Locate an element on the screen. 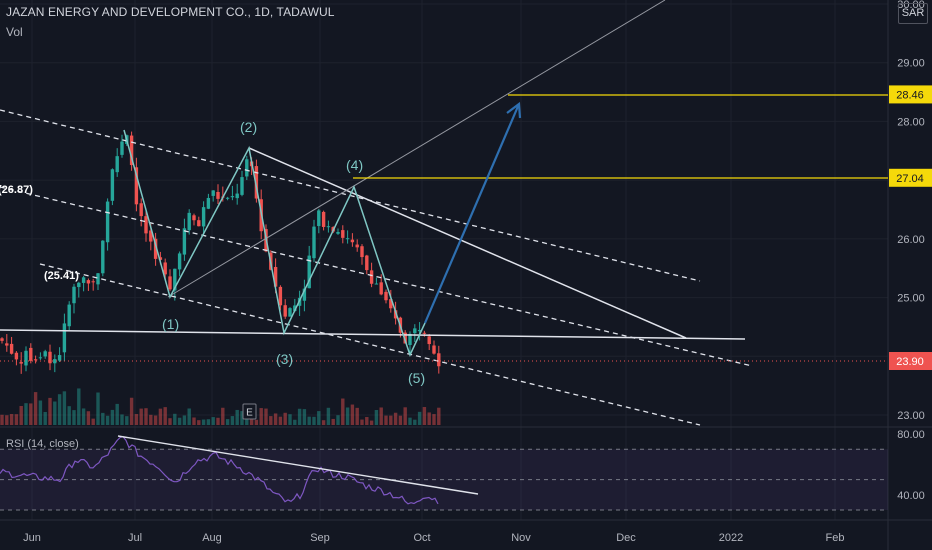  time-axis: Jun Jul Aug Sep Oct Nov Dec 2022 Feb is located at coordinates (433, 538).